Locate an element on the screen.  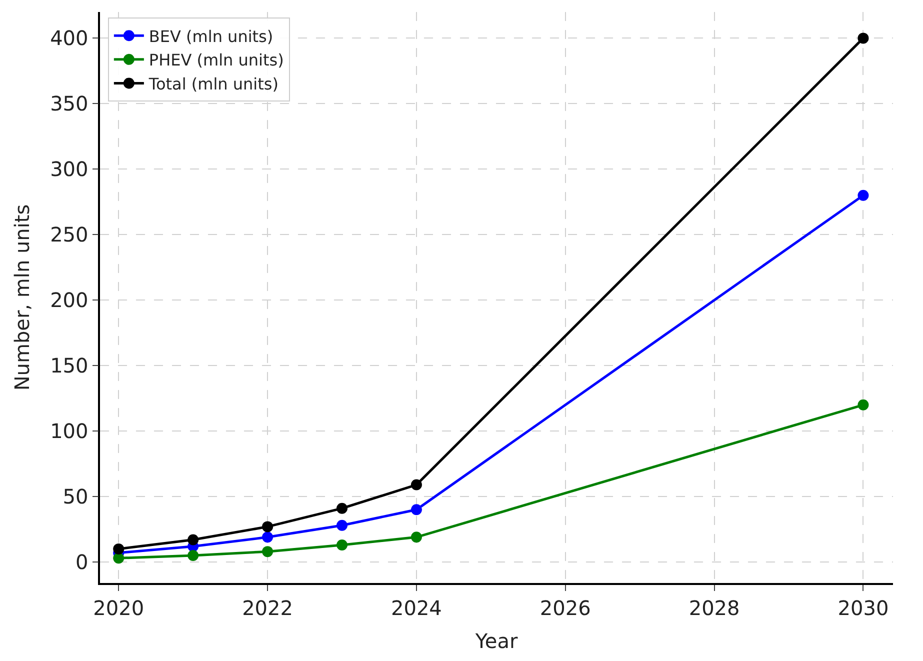
y-tick-label: 350 is located at coordinates (69, 104).